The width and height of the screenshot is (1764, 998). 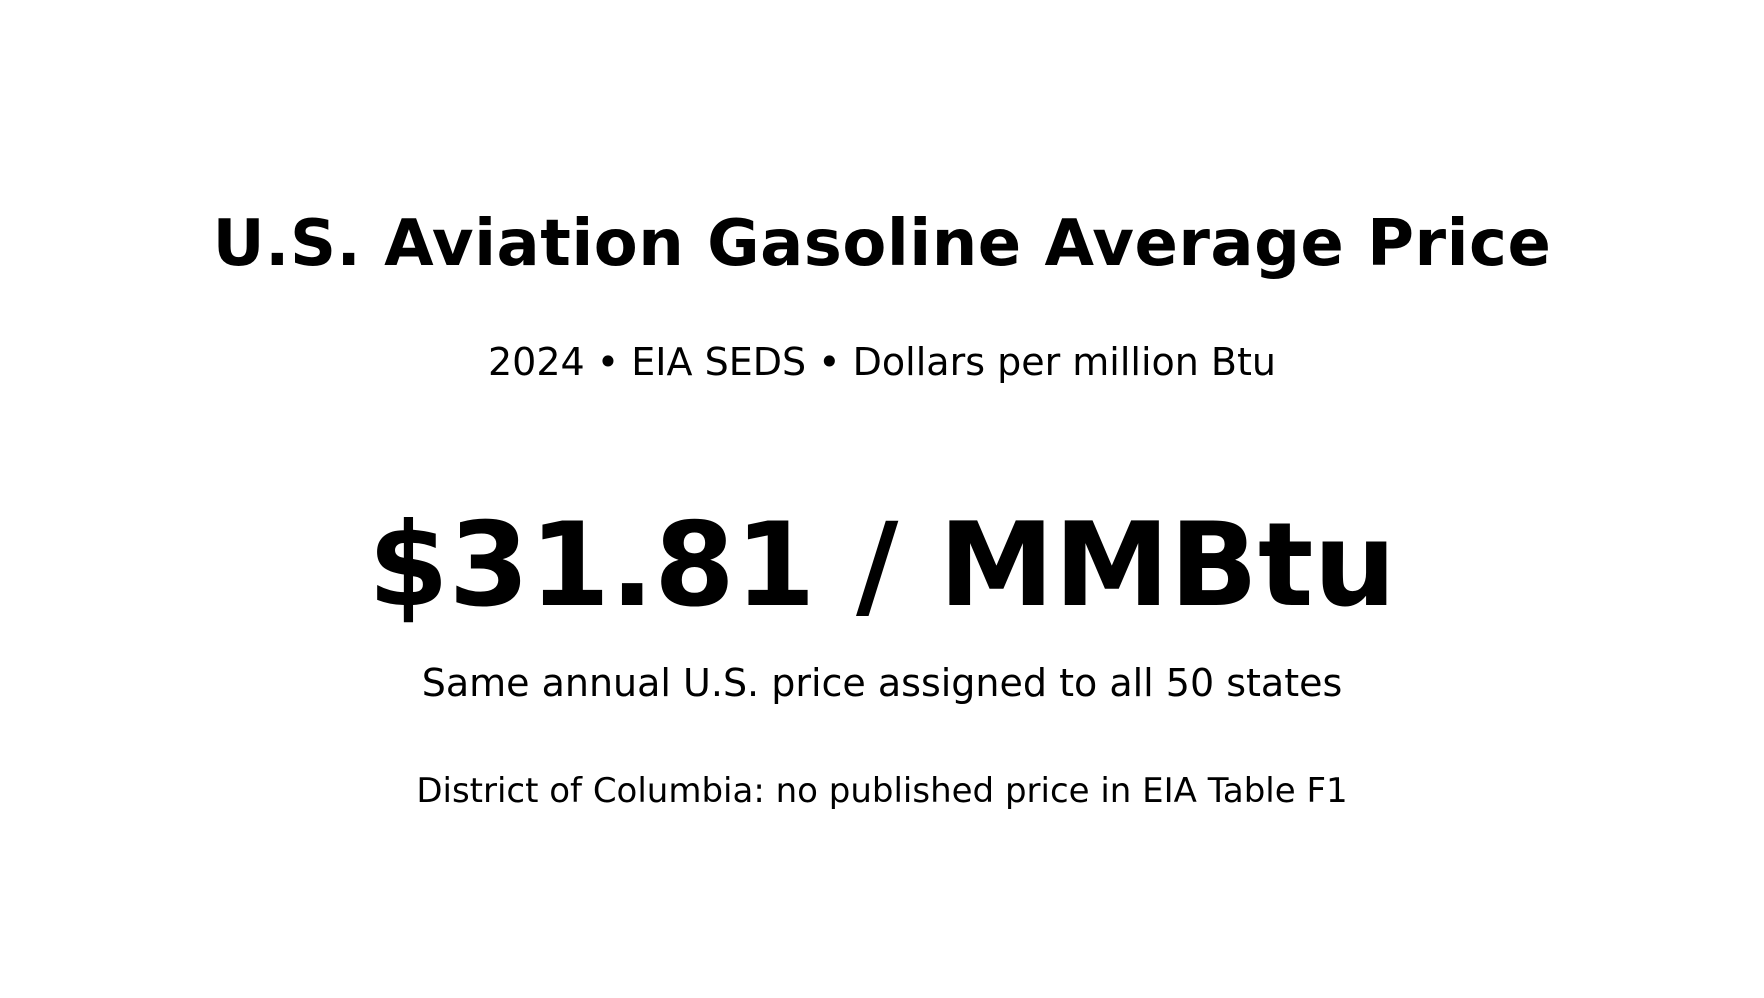 What do you see at coordinates (882, 244) in the screenshot?
I see `chart-title: U.S. Aviation Gasoline Average Price` at bounding box center [882, 244].